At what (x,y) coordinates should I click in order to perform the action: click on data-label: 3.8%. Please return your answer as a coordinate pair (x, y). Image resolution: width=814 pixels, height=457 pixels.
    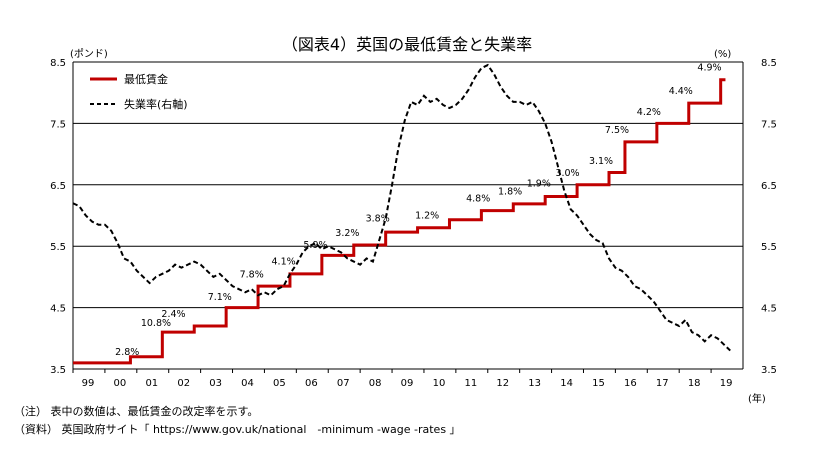
    Looking at the image, I should click on (378, 219).